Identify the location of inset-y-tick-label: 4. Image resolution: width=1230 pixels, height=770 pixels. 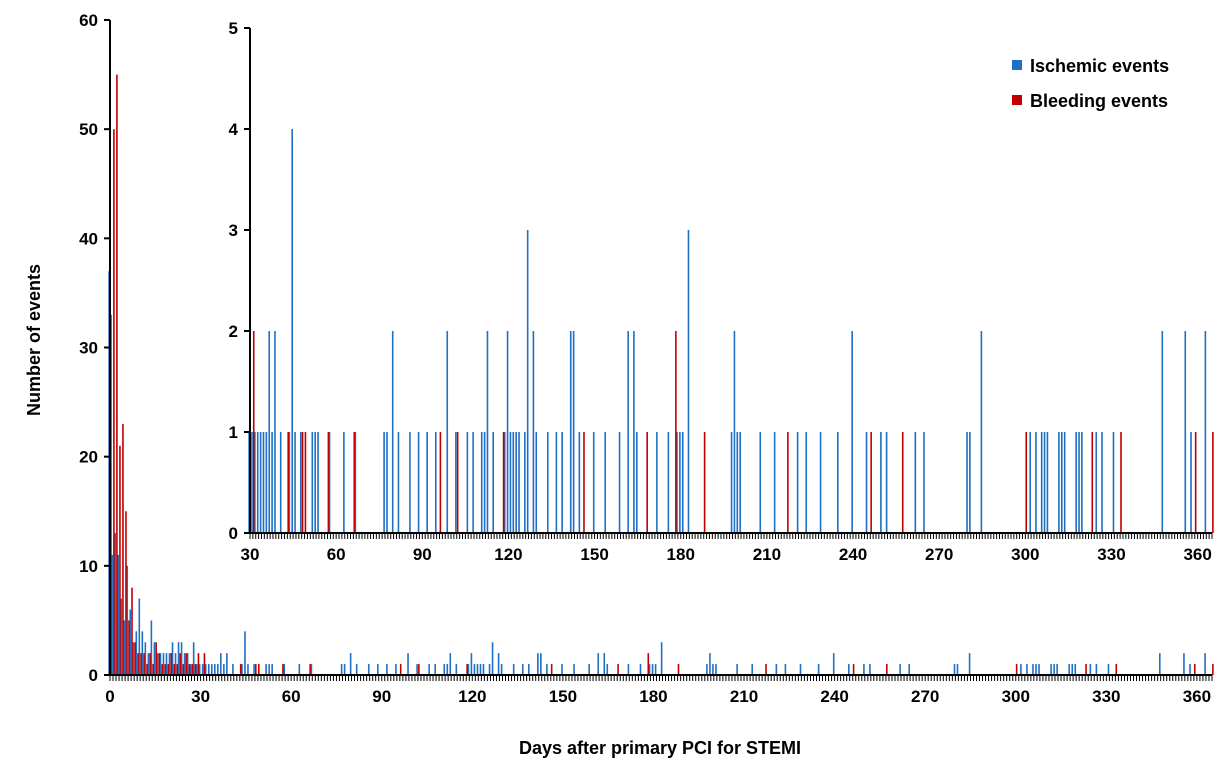
(234, 129).